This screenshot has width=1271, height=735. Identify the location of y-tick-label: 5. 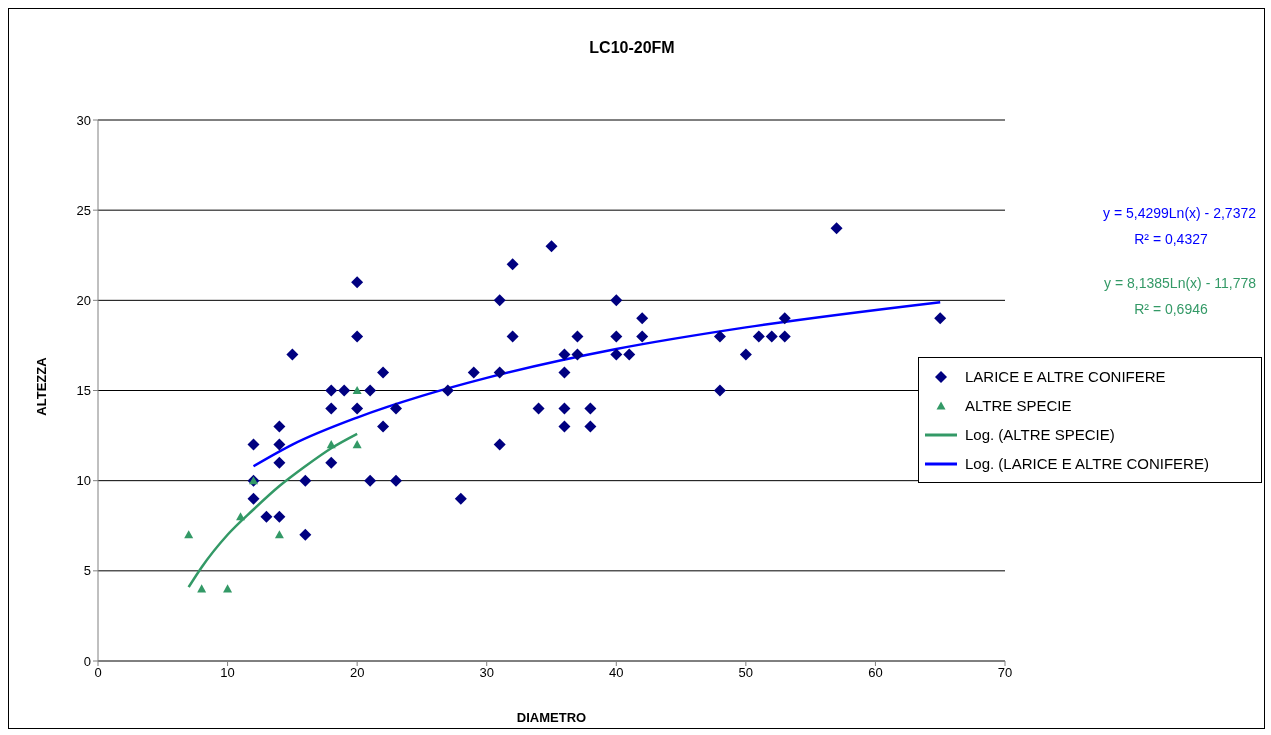
(87, 571).